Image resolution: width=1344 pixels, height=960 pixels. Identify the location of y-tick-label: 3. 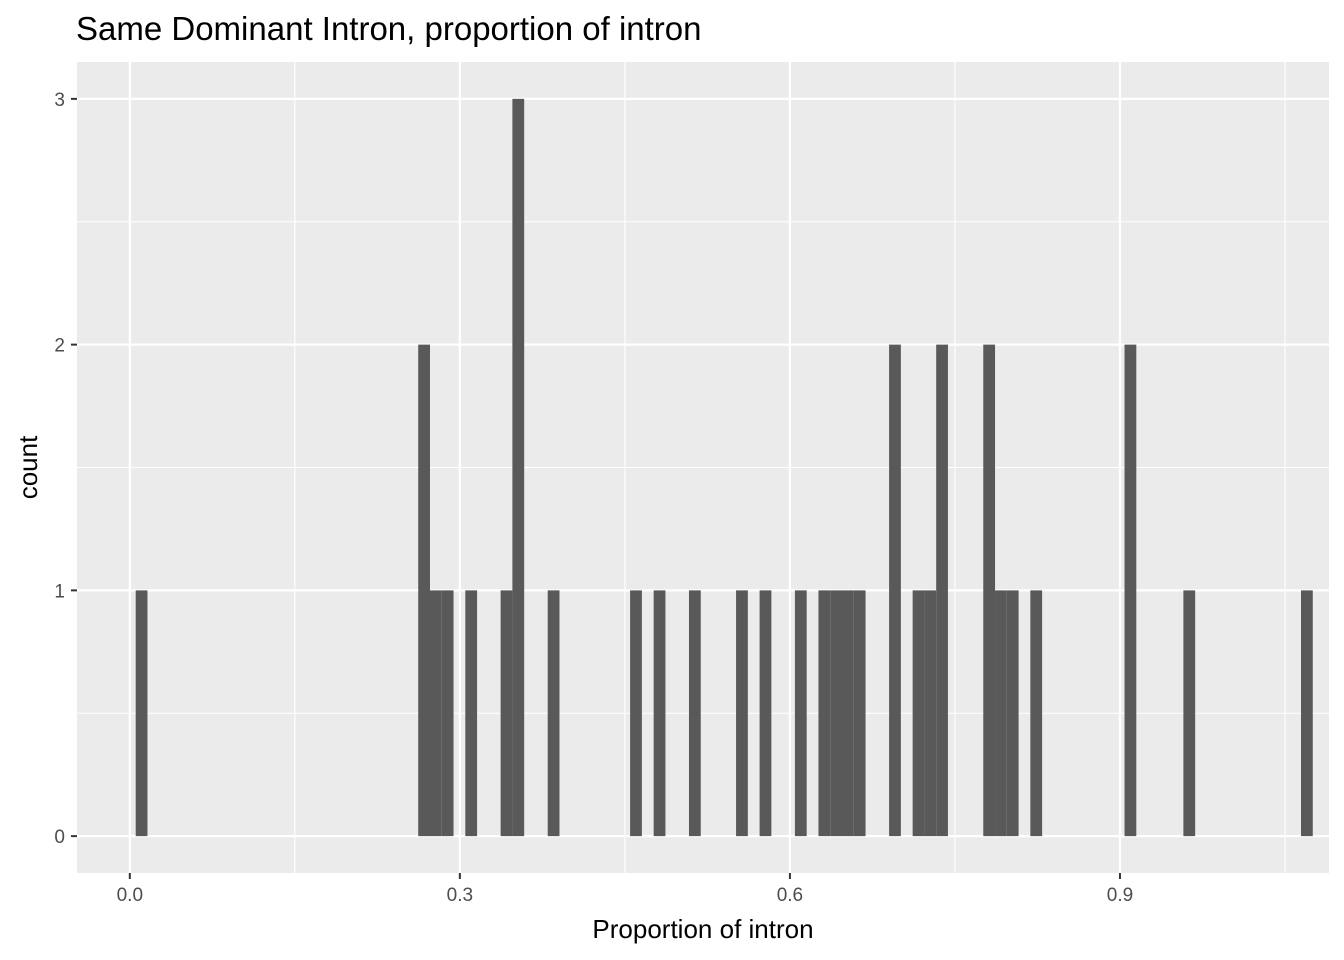
(59, 100).